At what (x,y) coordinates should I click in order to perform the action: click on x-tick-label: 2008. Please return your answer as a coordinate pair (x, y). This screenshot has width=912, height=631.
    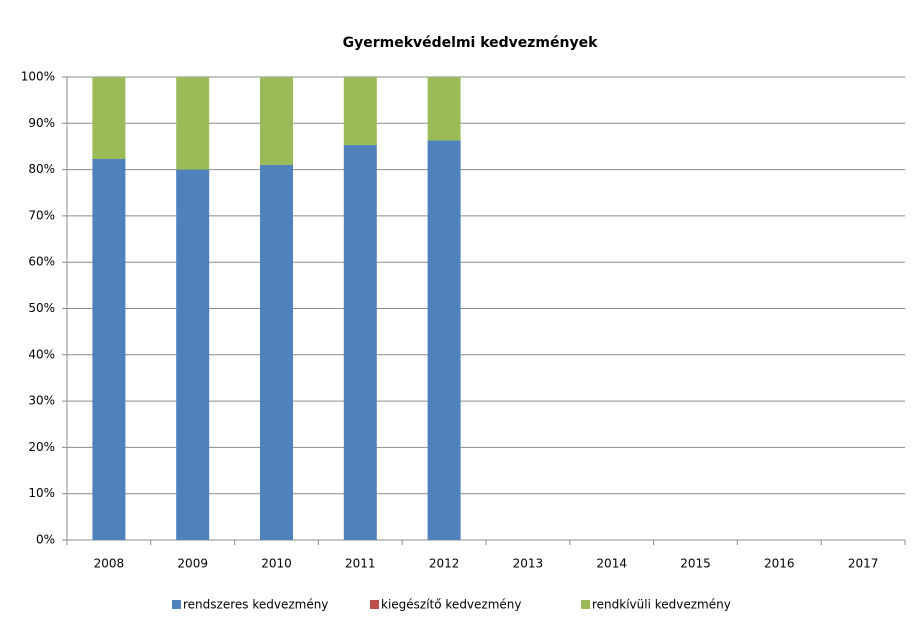
    Looking at the image, I should click on (109, 564).